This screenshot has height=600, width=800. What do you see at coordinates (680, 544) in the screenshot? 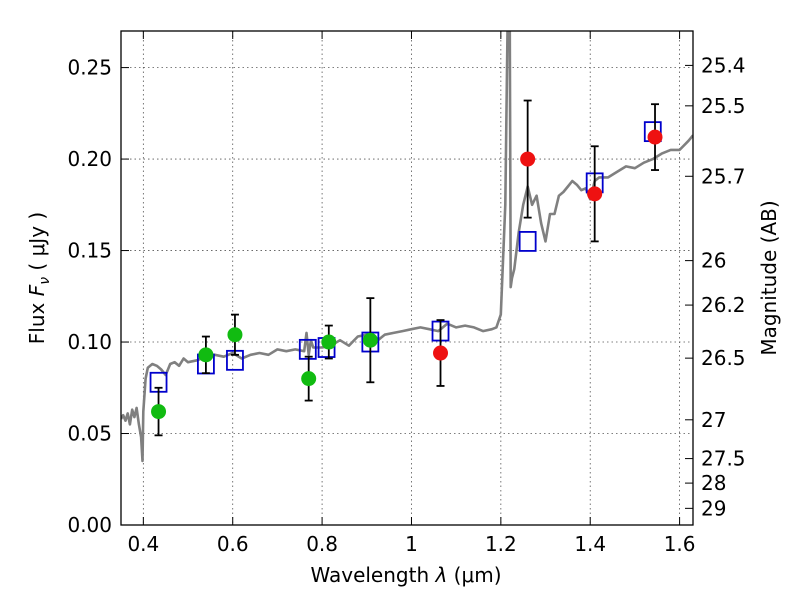
I see `x-tick-label: 1.6` at bounding box center [680, 544].